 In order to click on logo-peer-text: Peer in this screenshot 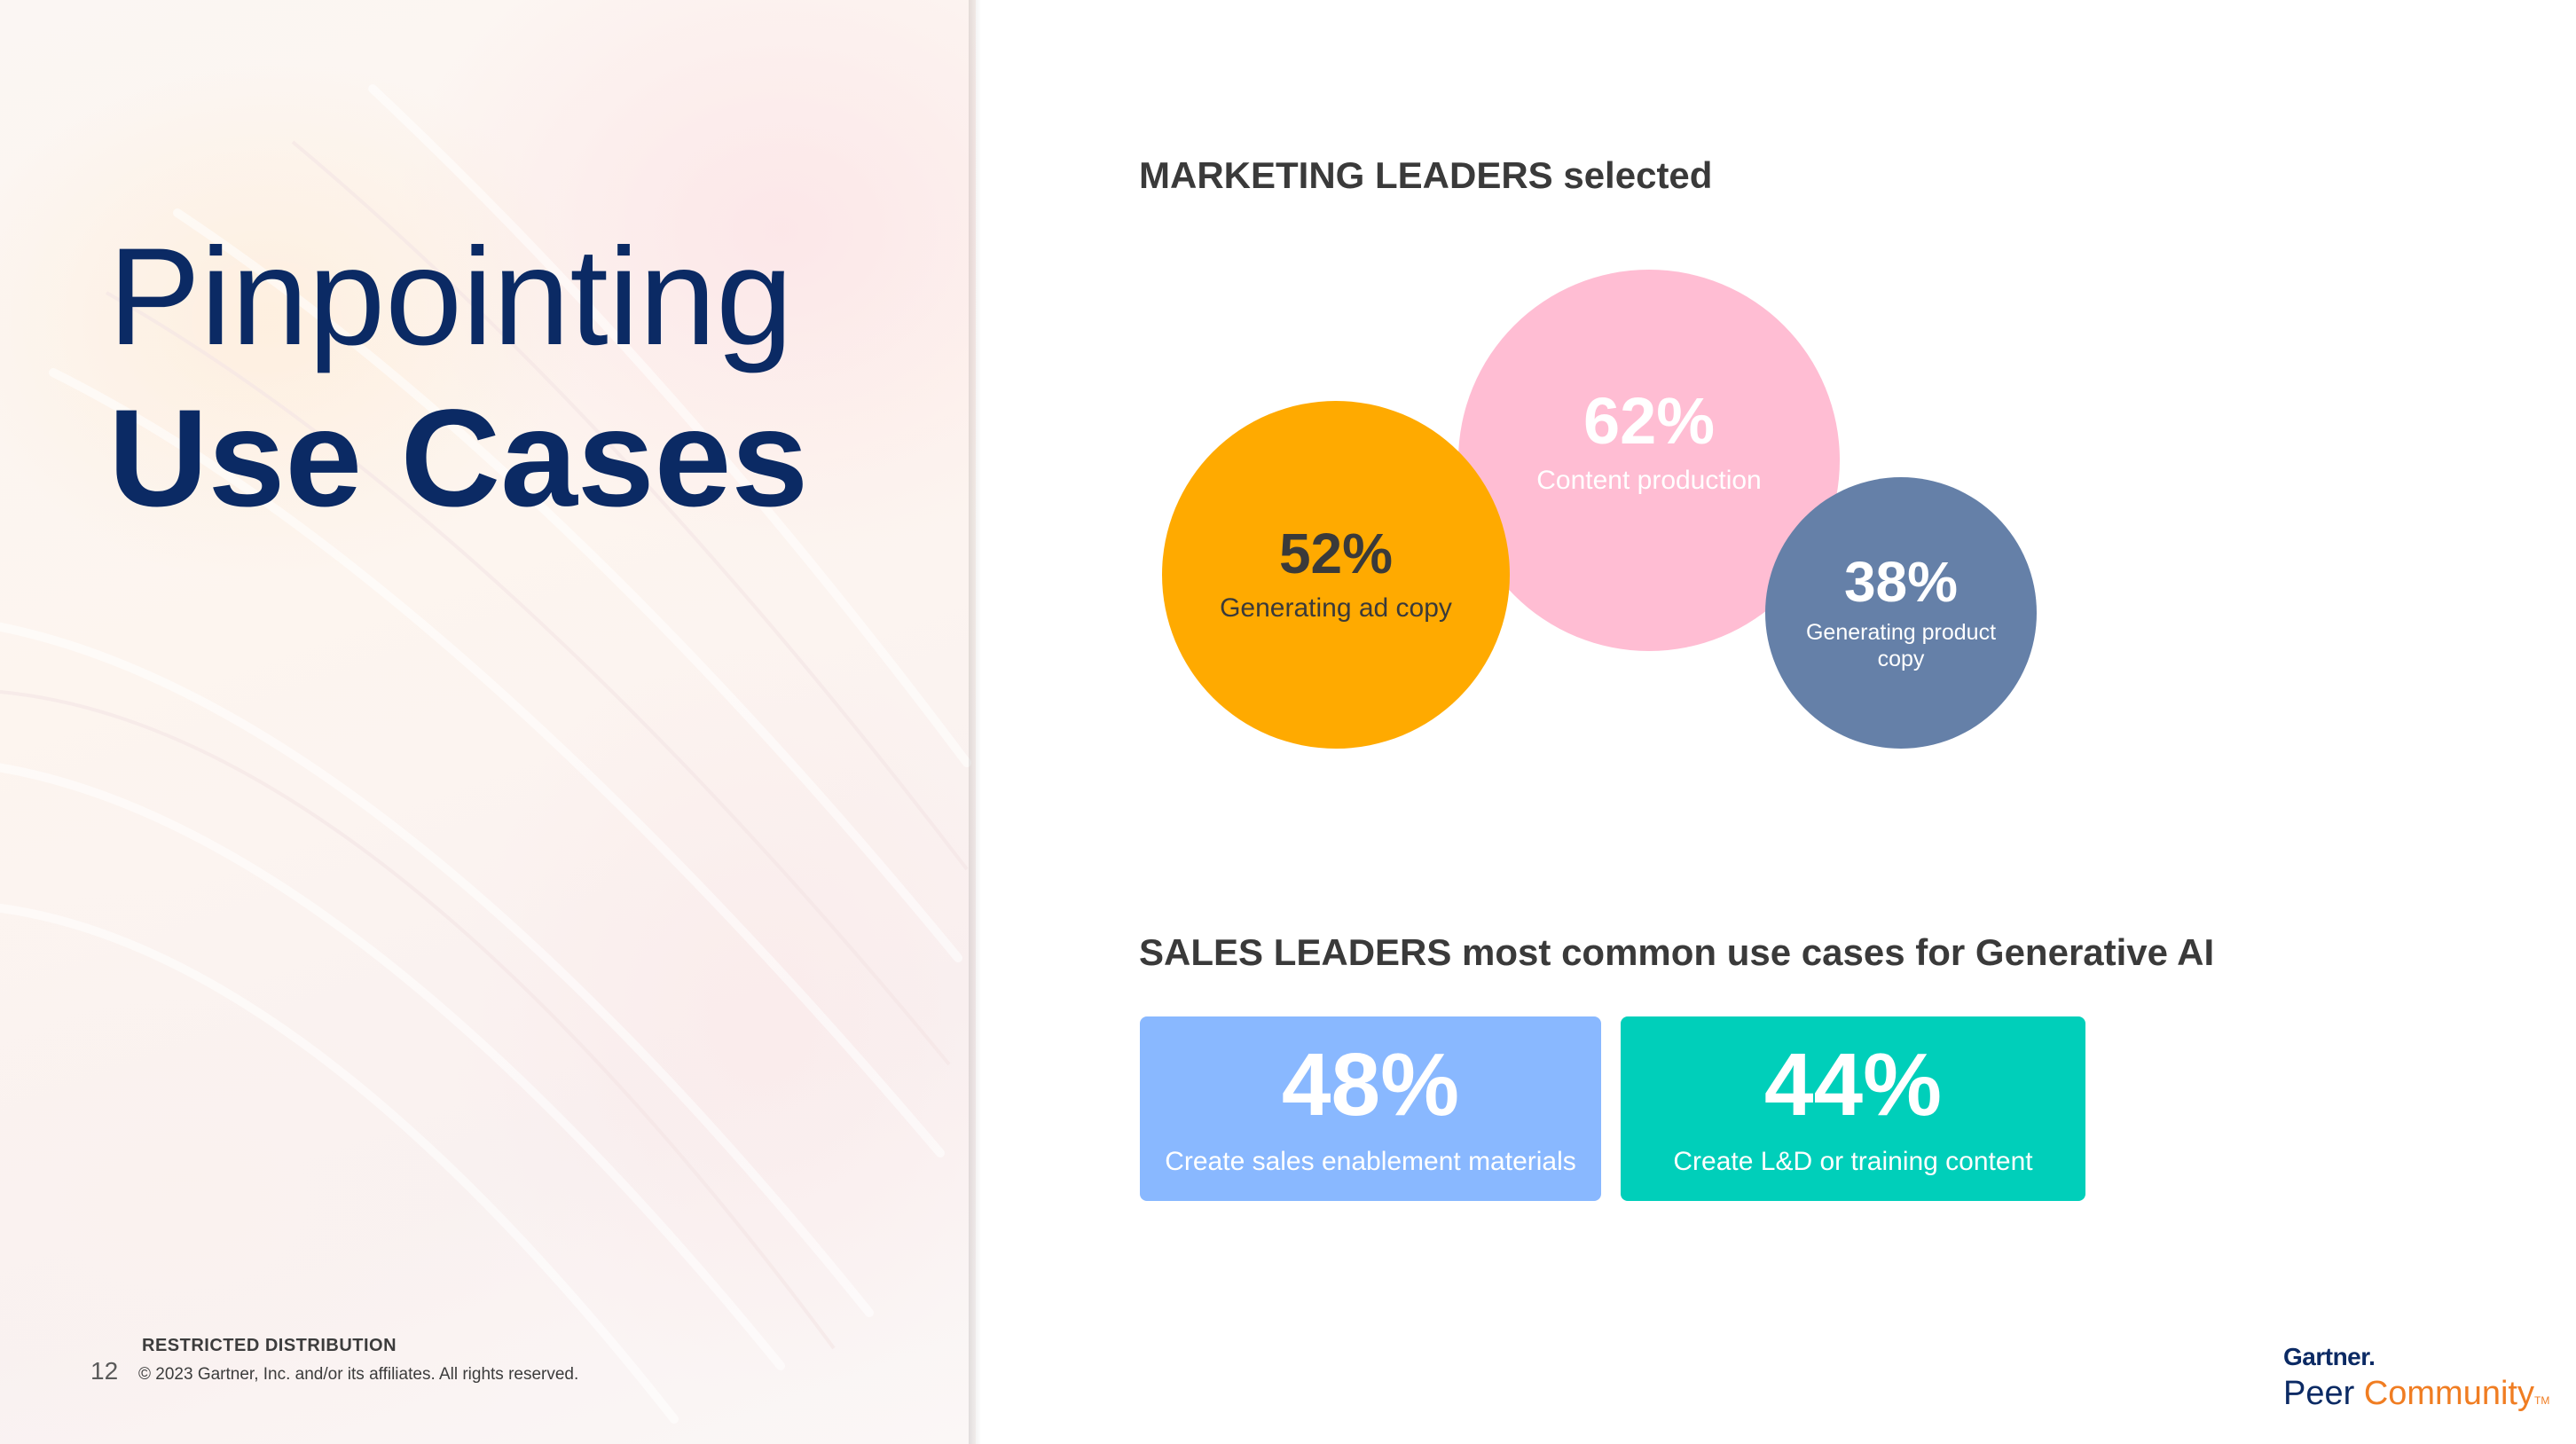, I will do `click(2323, 1393)`.